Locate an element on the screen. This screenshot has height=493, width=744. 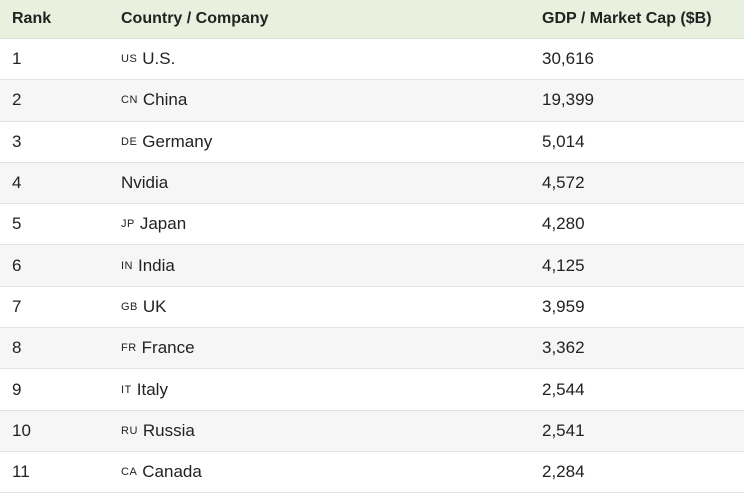
name: Canada is located at coordinates (172, 472).